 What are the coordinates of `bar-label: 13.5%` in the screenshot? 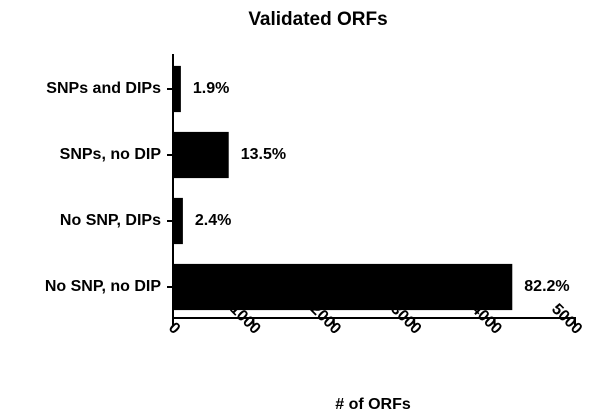 It's located at (263, 154).